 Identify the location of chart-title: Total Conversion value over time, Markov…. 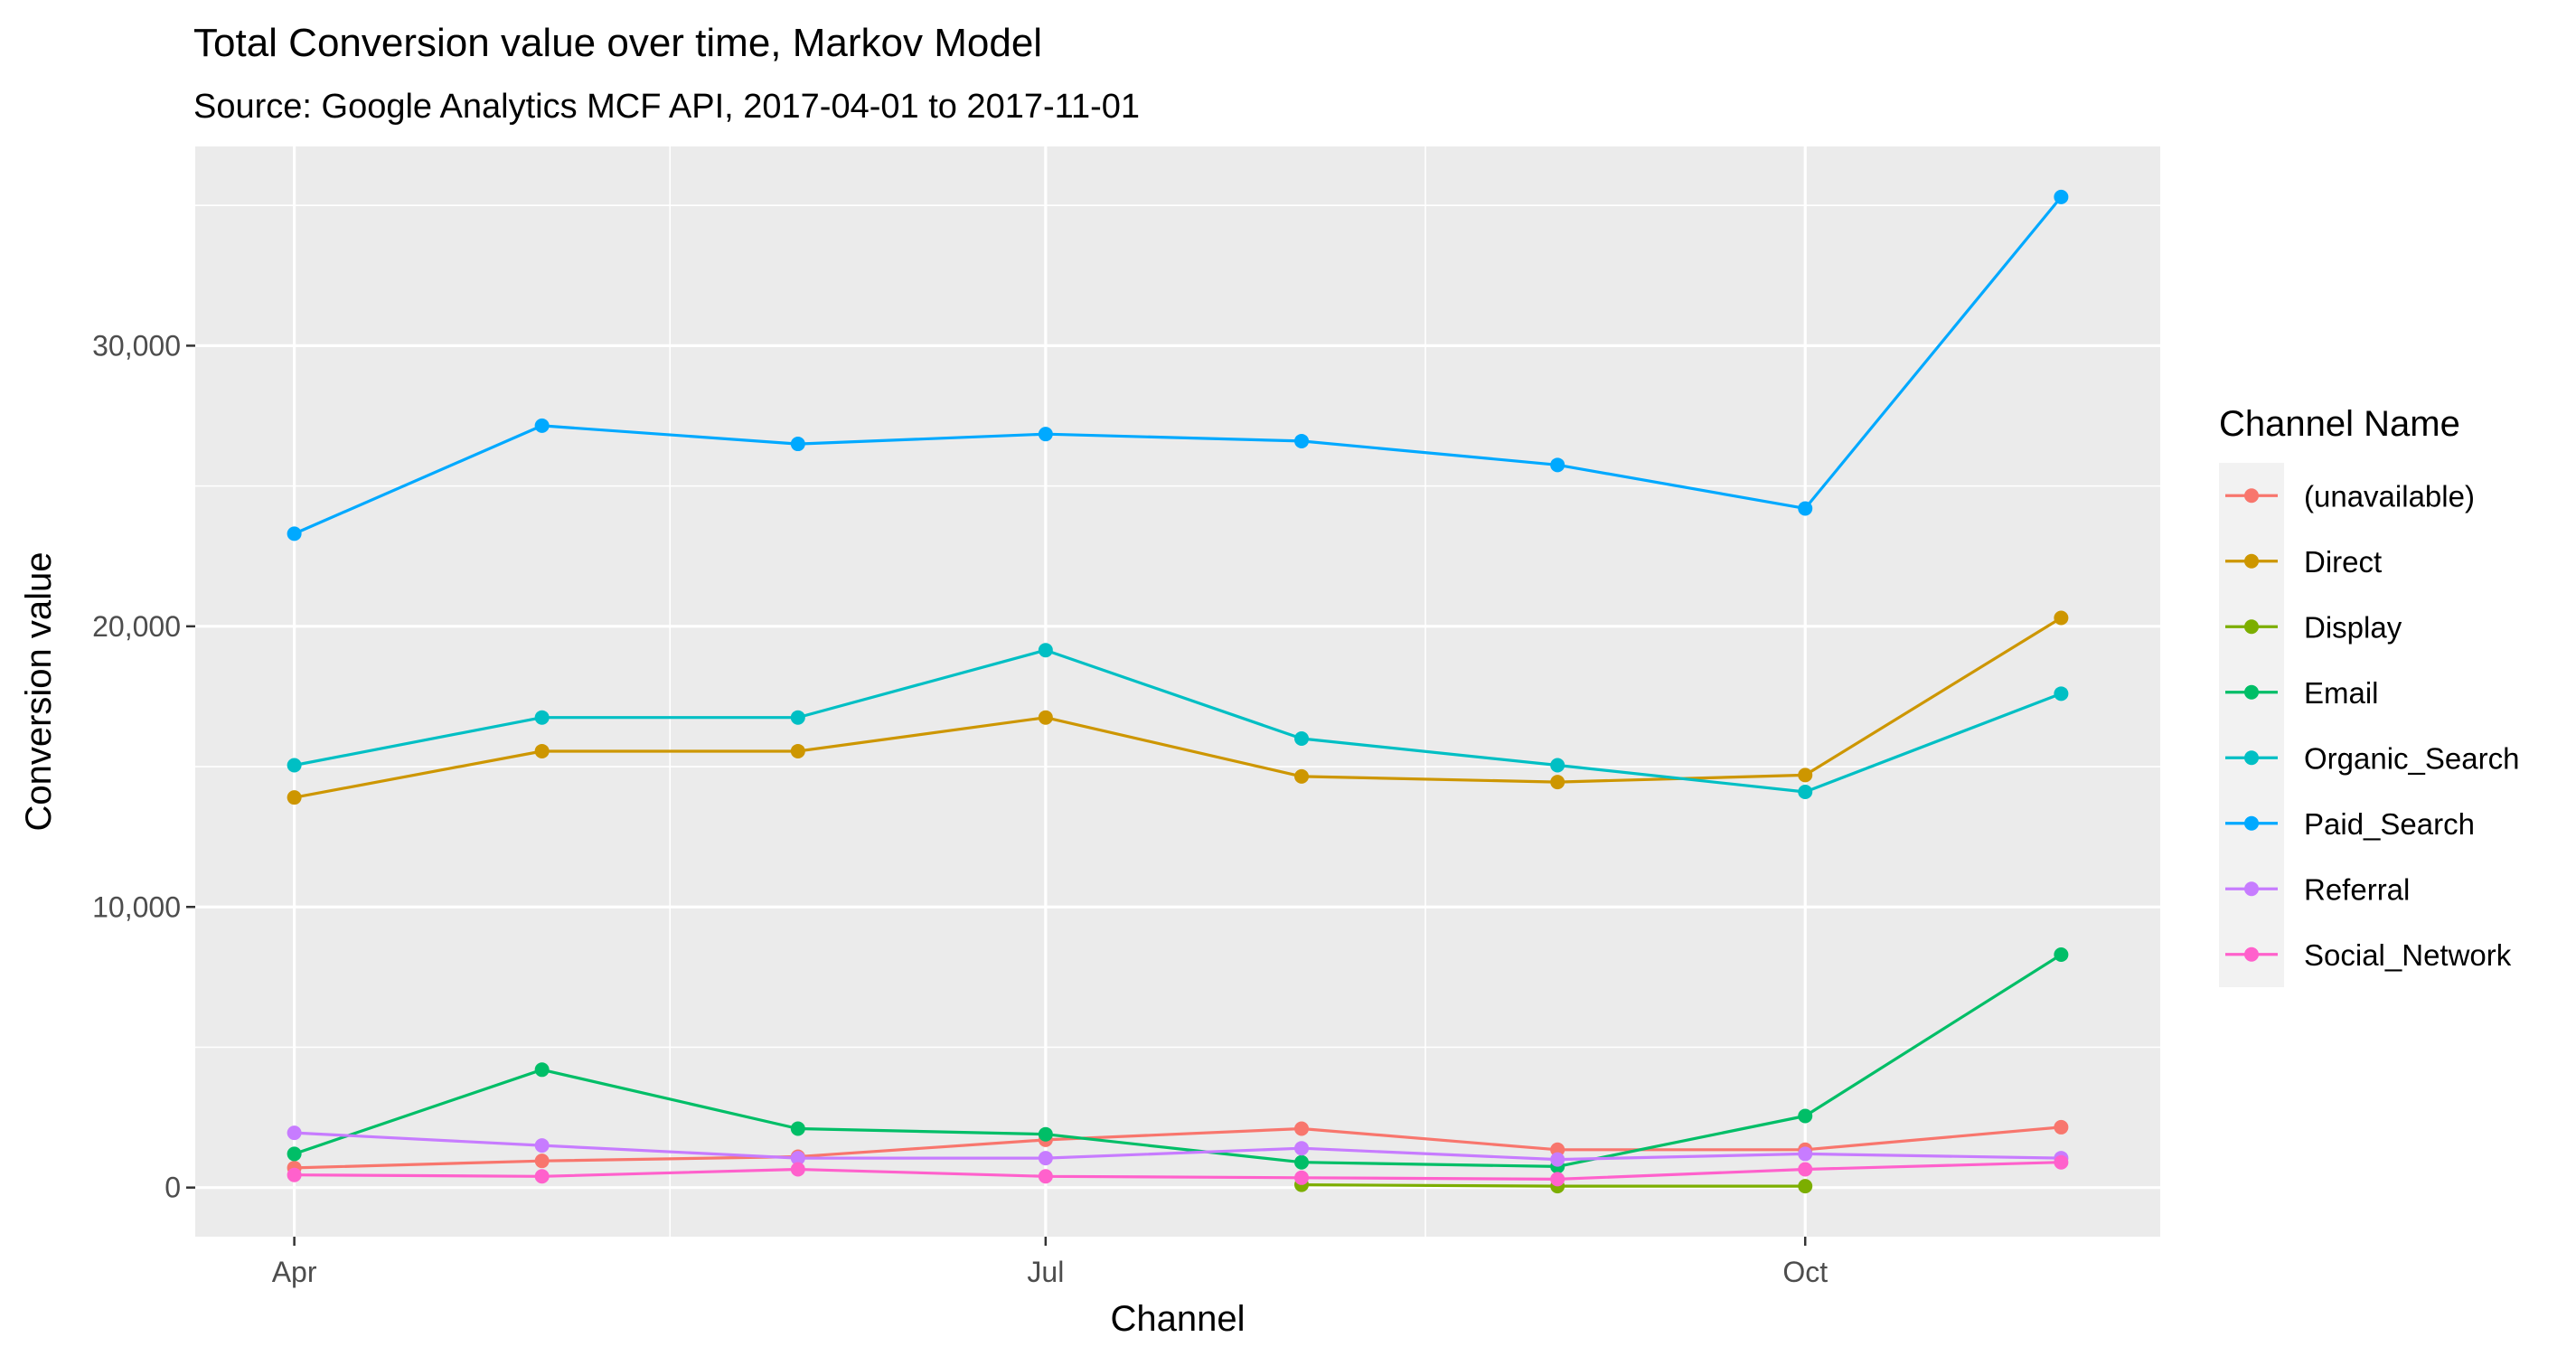
(617, 43).